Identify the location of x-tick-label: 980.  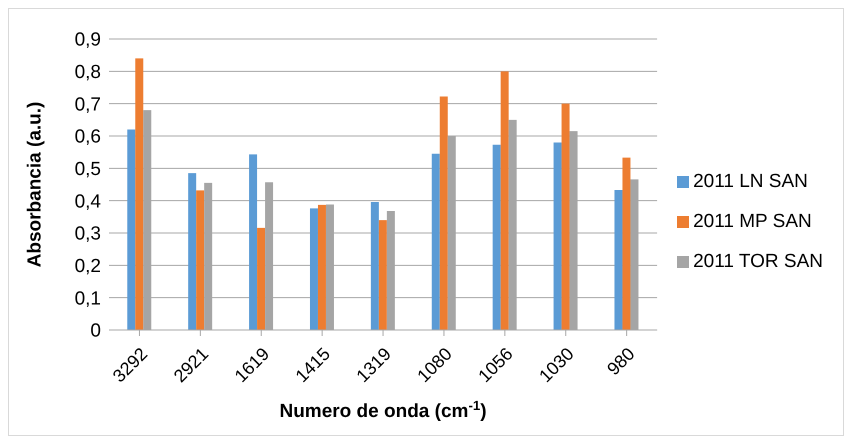
(621, 362).